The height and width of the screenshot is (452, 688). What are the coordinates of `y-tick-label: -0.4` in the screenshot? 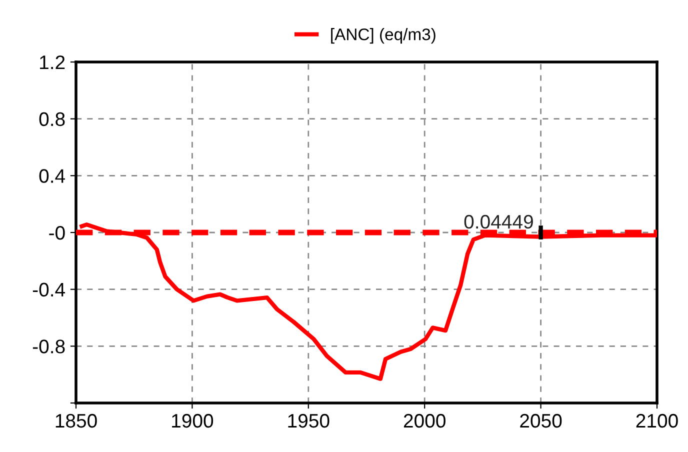 It's located at (49, 289).